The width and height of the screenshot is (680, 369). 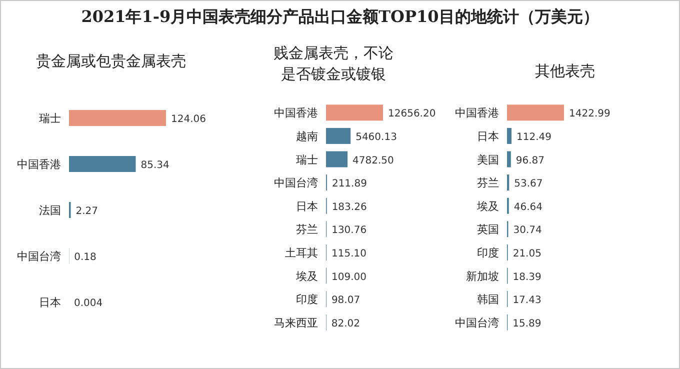 I want to click on data-label: 0.004, so click(x=88, y=303).